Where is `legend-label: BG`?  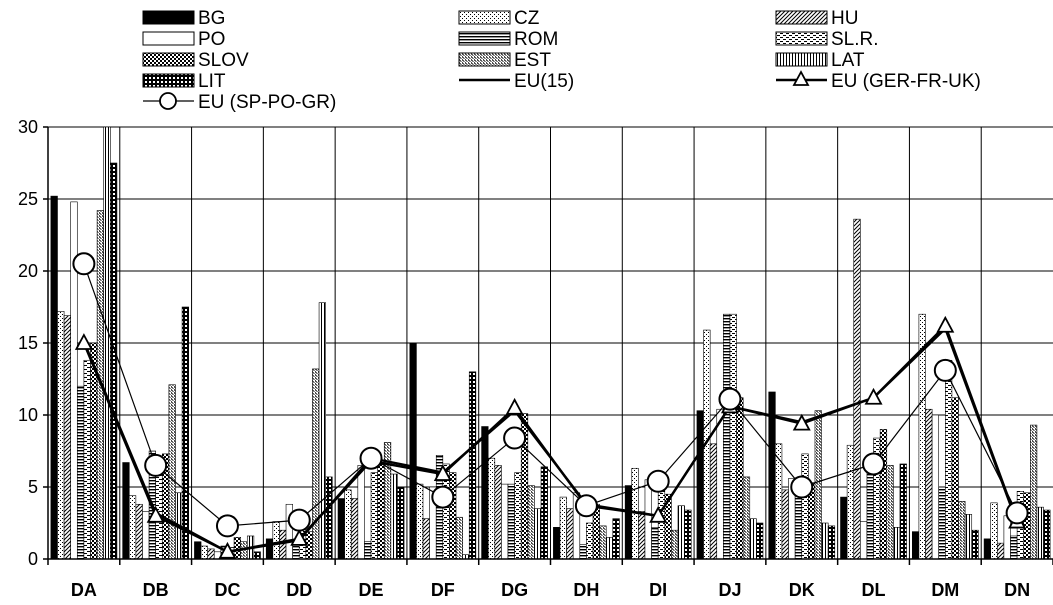 legend-label: BG is located at coordinates (211, 18).